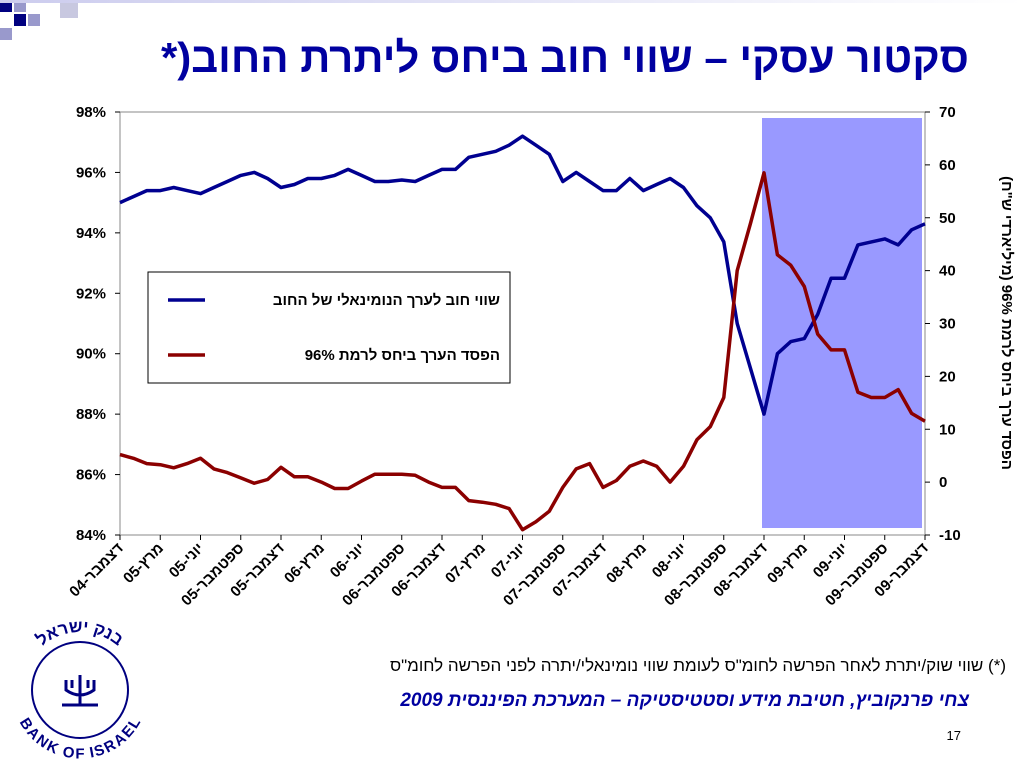 The height and width of the screenshot is (768, 1024). I want to click on y2-tick-label: 50, so click(947, 218).